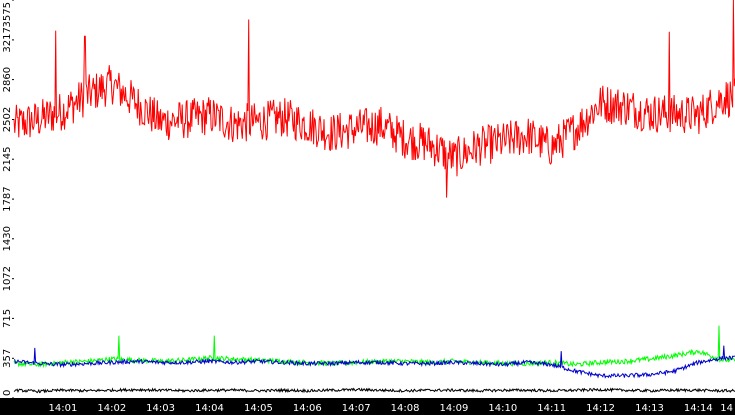 The height and width of the screenshot is (415, 735). Describe the element at coordinates (7, 39) in the screenshot. I see `y-tick-label: 3217` at that location.